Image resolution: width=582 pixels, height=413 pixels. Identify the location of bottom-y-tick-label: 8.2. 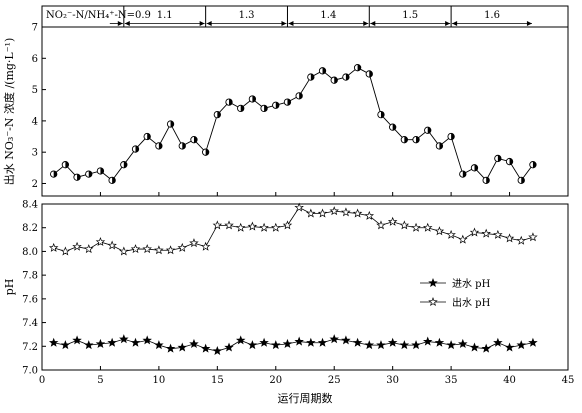
(30, 228).